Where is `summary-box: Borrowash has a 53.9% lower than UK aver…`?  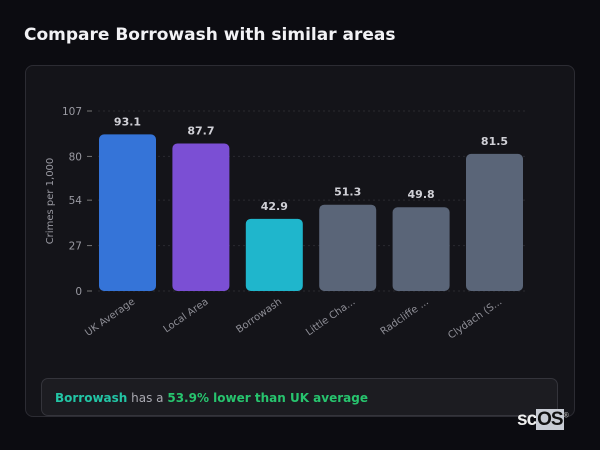
summary-box: Borrowash has a 53.9% lower than UK aver… is located at coordinates (299, 397).